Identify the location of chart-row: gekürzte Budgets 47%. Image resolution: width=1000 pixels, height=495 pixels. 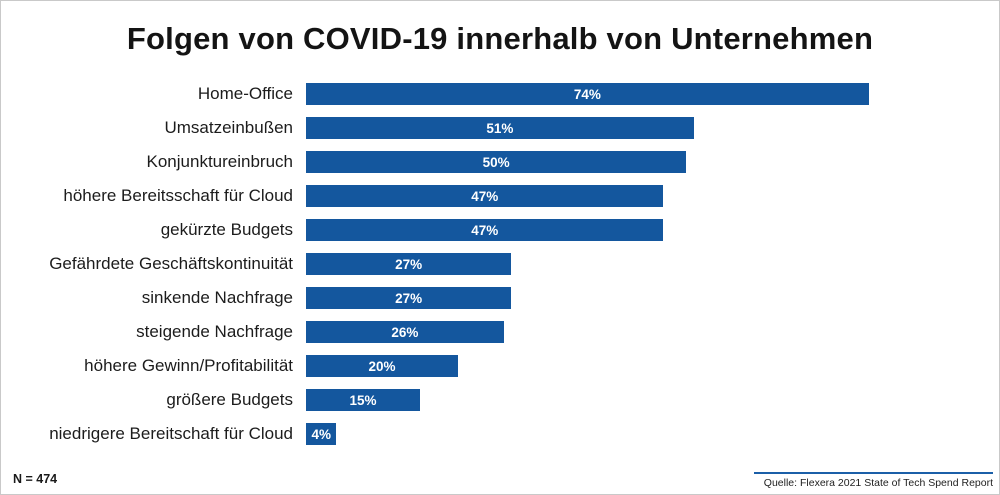
(490, 230).